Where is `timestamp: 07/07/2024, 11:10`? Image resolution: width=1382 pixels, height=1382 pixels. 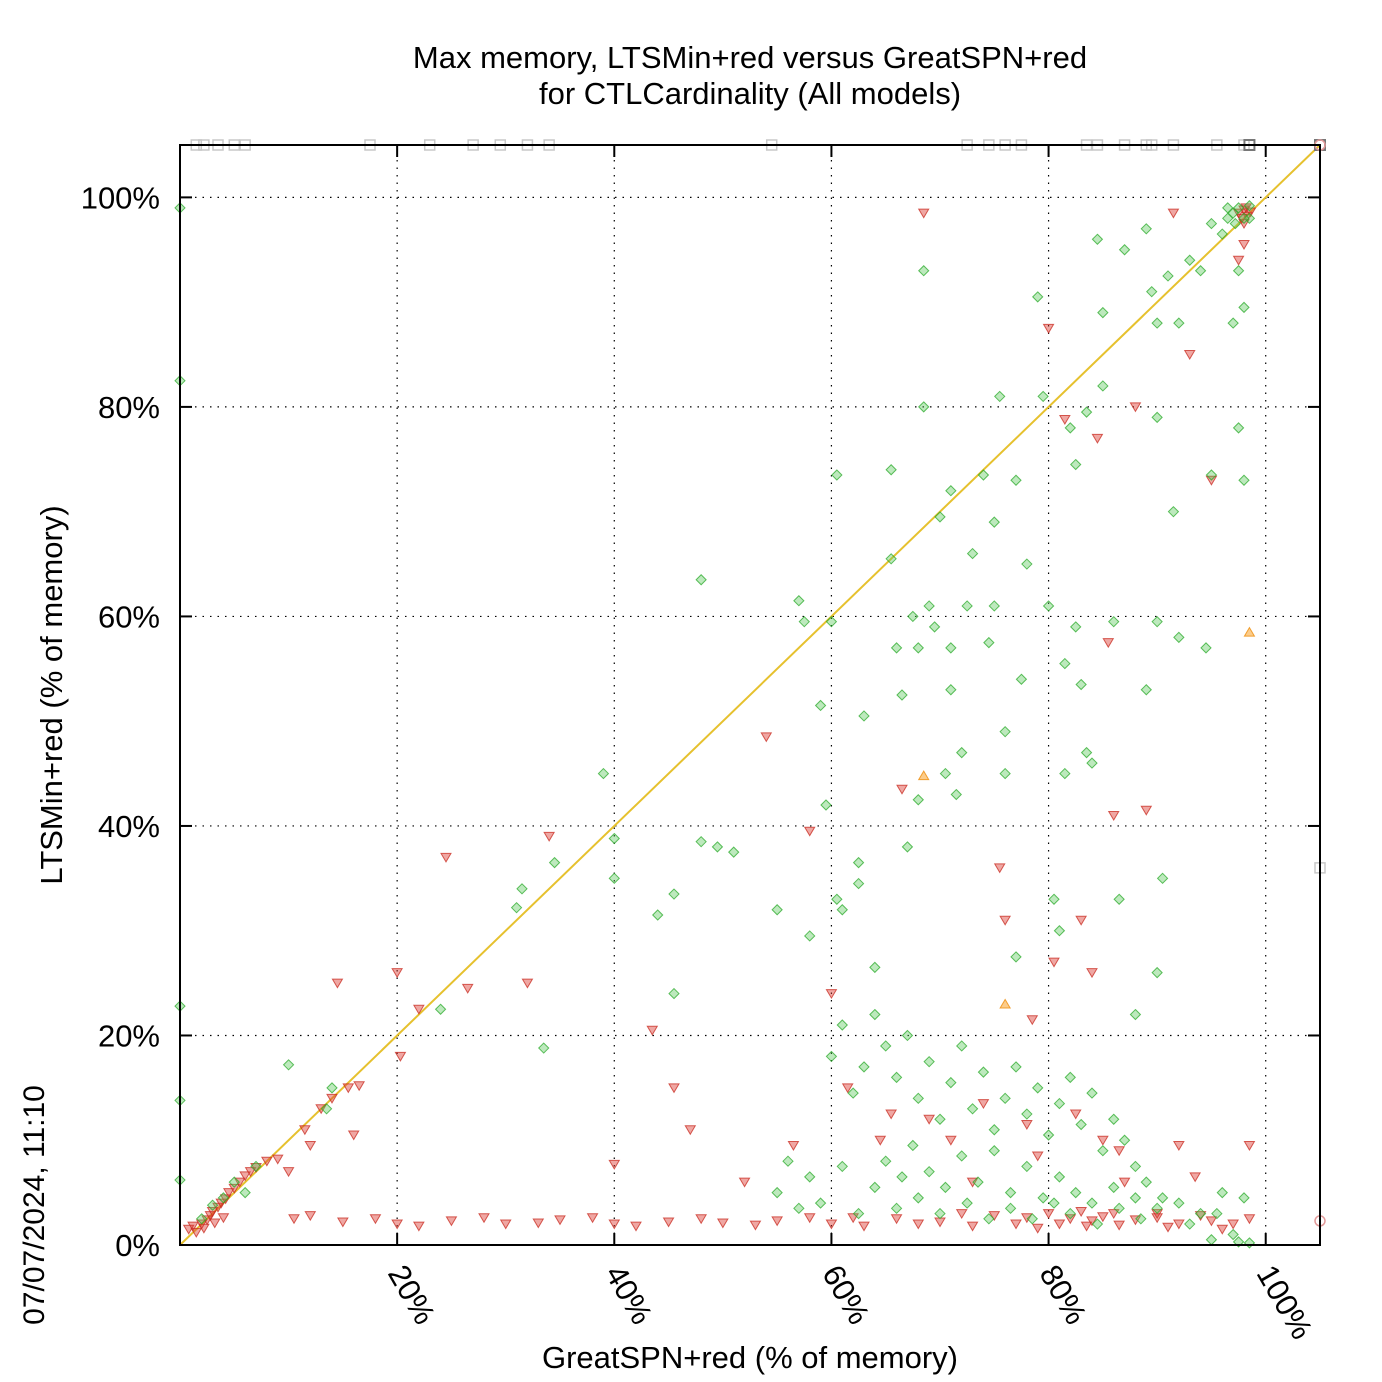 timestamp: 07/07/2024, 11:10 is located at coordinates (34, 1205).